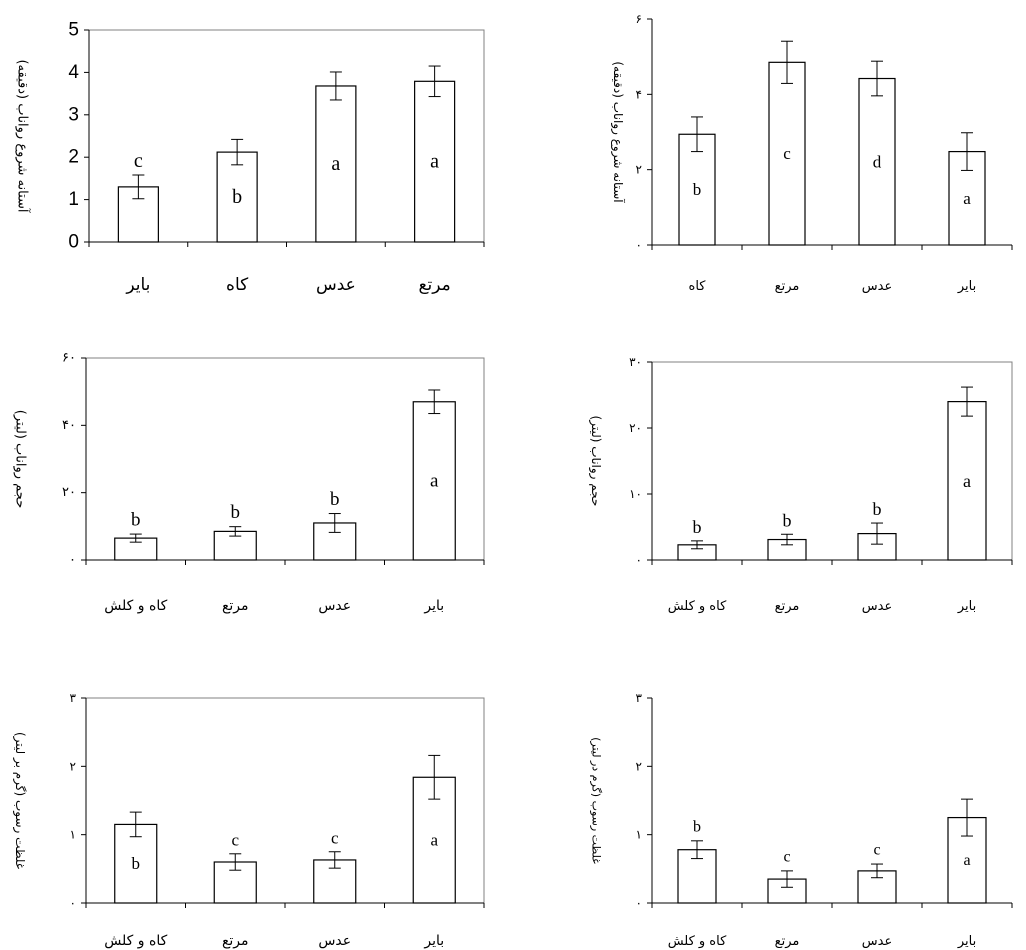  I want to click on y-tick-label: 1, so click(73, 199).